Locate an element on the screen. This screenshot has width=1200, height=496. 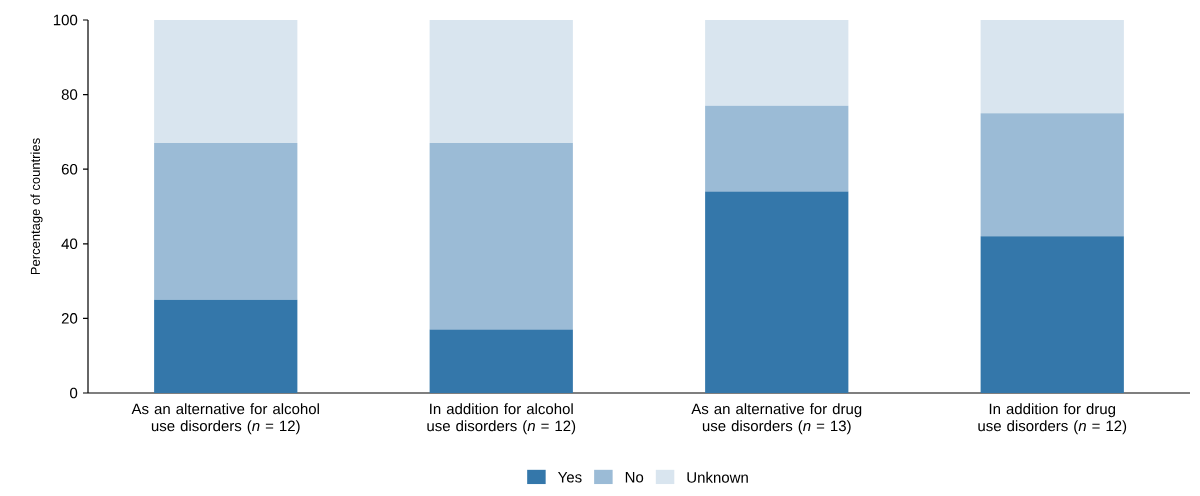
legend-label: Yes is located at coordinates (569, 477).